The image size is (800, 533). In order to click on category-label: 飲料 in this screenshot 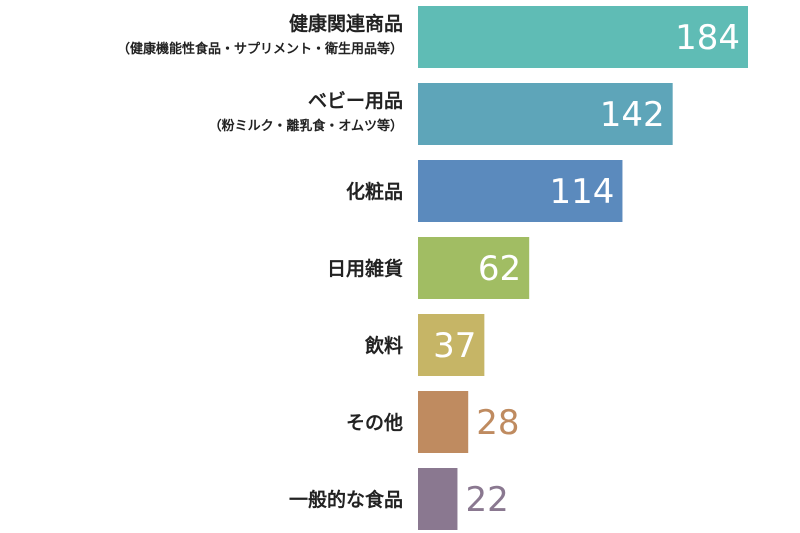, I will do `click(383, 345)`.